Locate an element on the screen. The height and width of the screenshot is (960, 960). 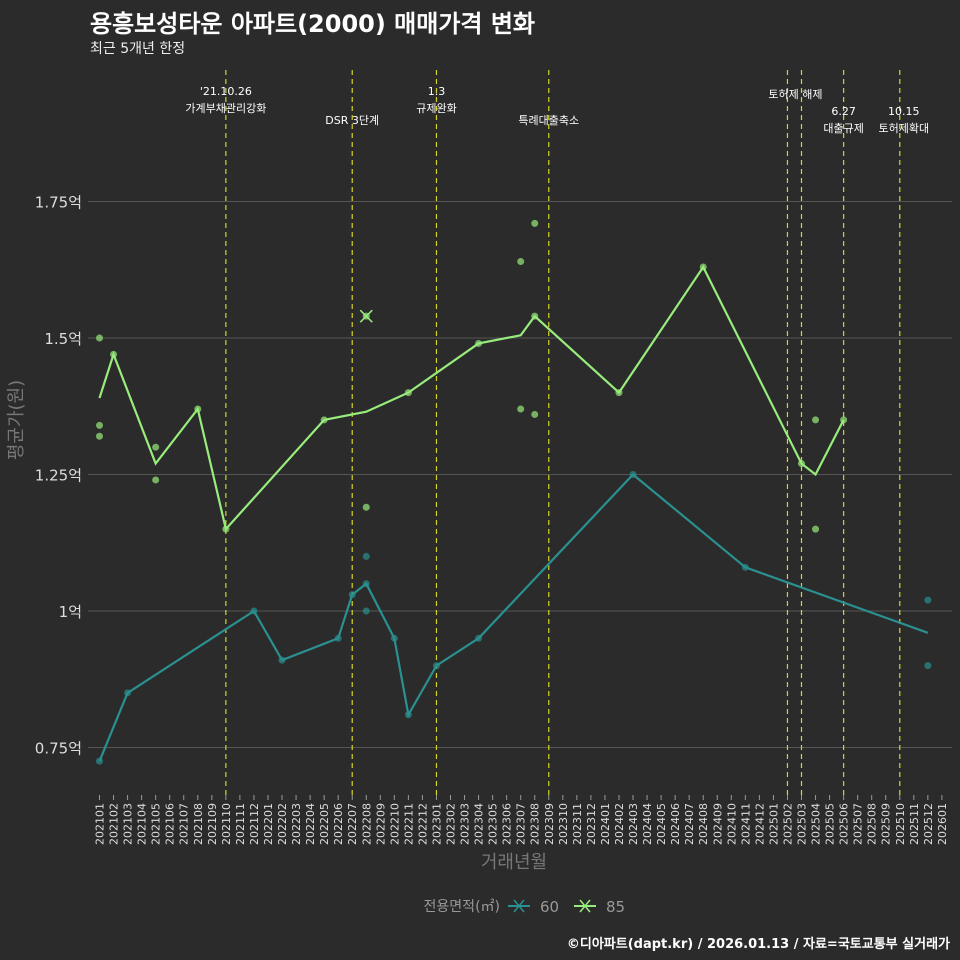
x-tick-label: 202305 is located at coordinates (493, 824).